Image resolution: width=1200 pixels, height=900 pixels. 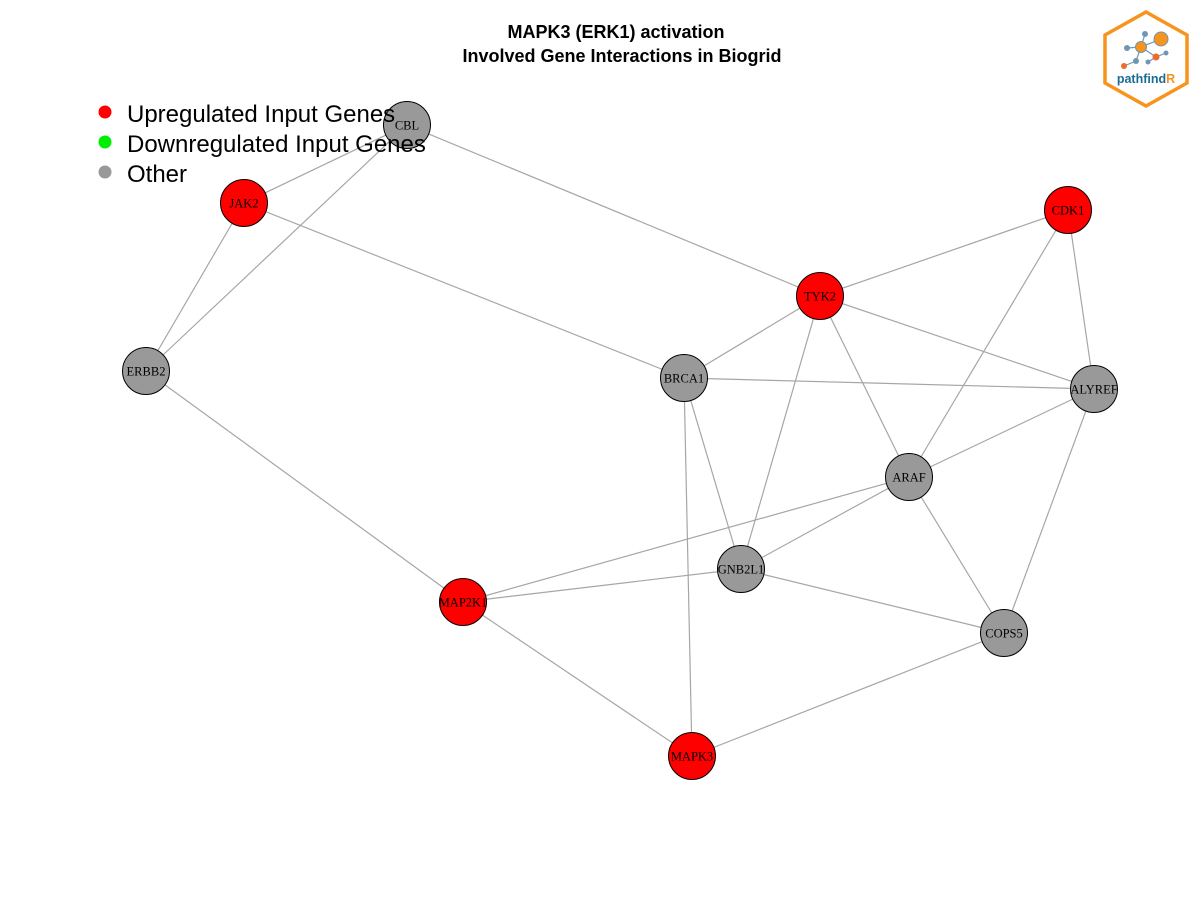 I want to click on node-label-tyk2: TYK2, so click(x=820, y=297).